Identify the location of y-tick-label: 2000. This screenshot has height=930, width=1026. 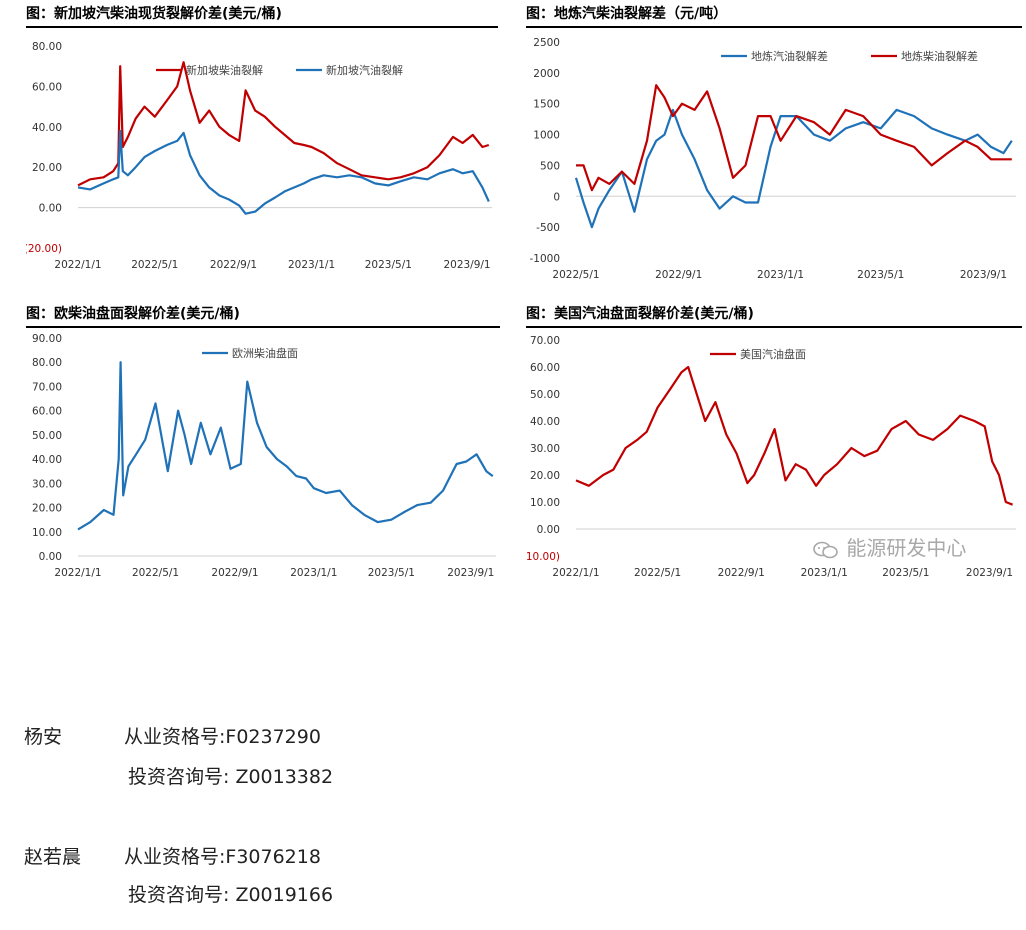
(546, 74).